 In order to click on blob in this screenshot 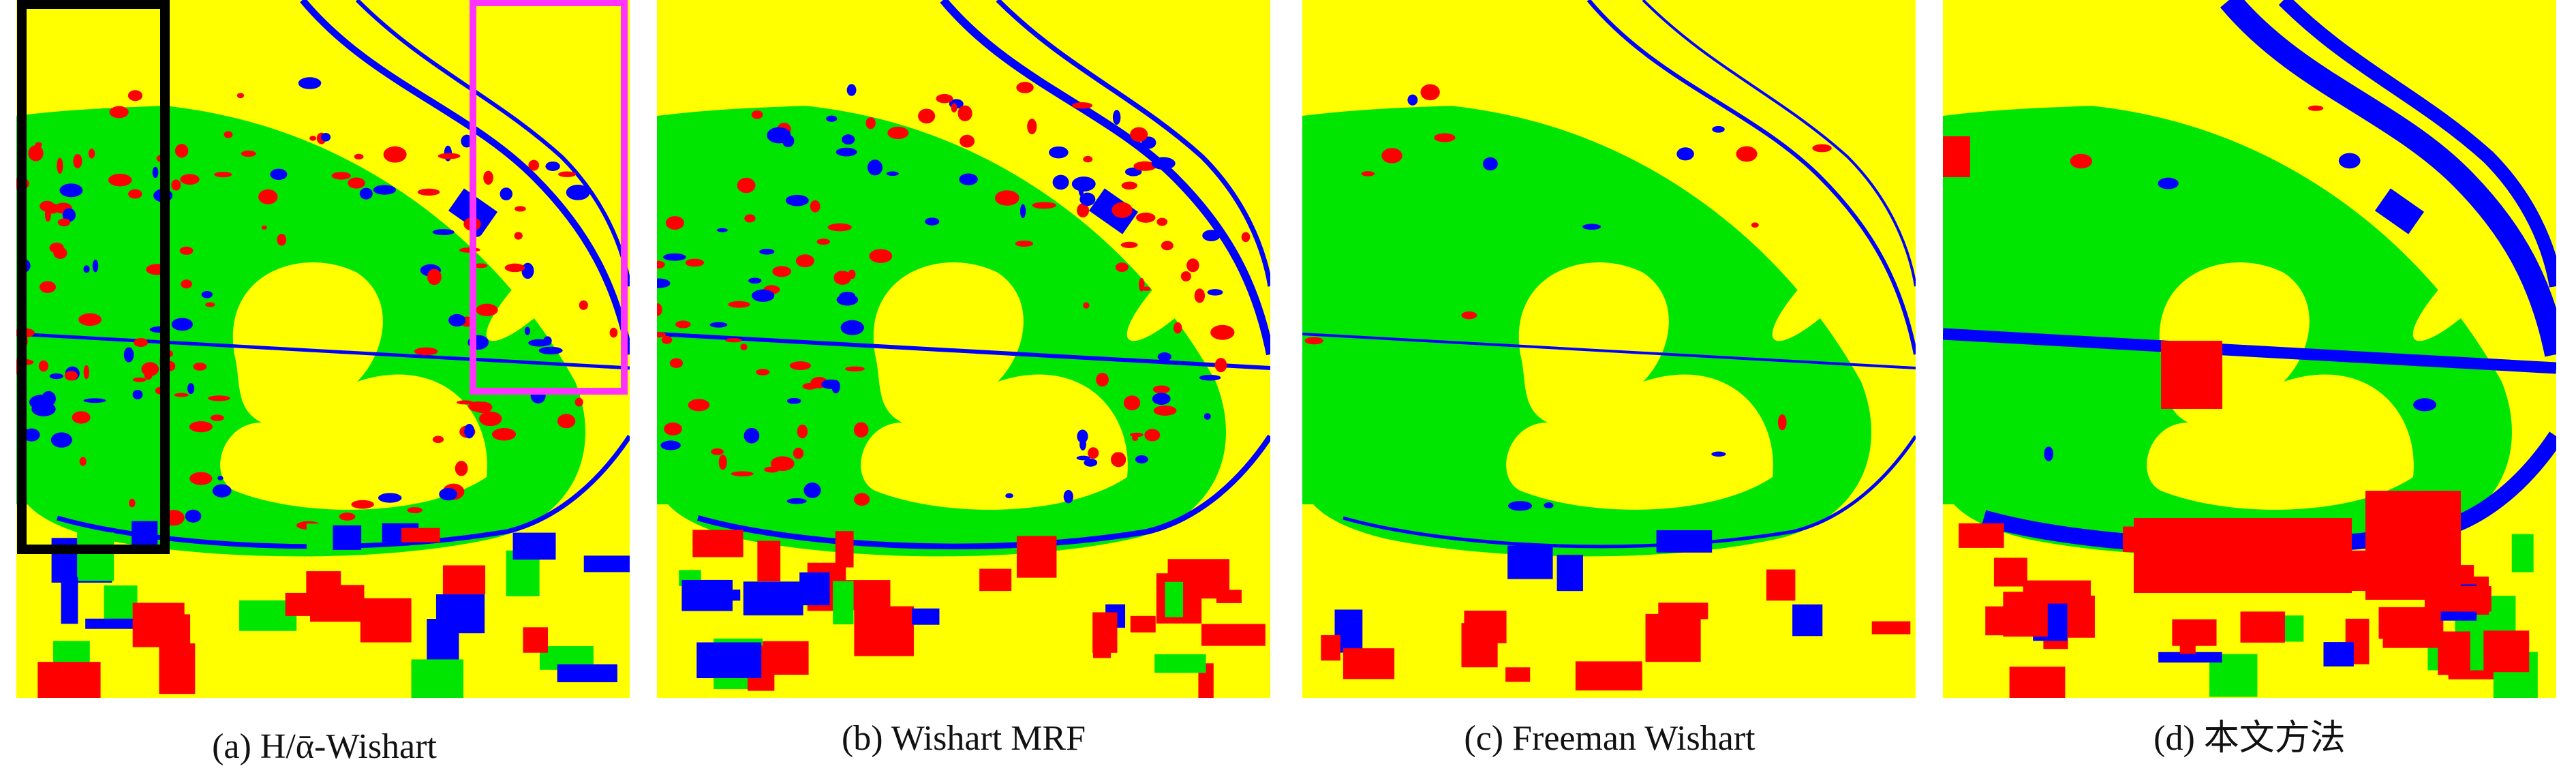, I will do `click(1639, 386)`.